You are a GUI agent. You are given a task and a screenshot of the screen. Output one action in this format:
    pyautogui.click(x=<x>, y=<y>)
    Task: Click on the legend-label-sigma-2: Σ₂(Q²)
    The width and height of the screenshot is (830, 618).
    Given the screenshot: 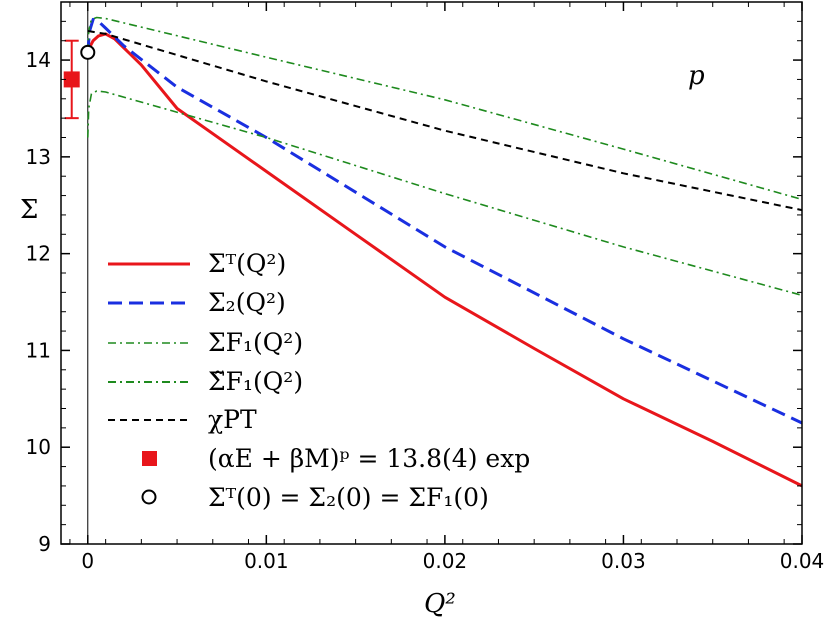 What is the action you would take?
    pyautogui.click(x=247, y=302)
    